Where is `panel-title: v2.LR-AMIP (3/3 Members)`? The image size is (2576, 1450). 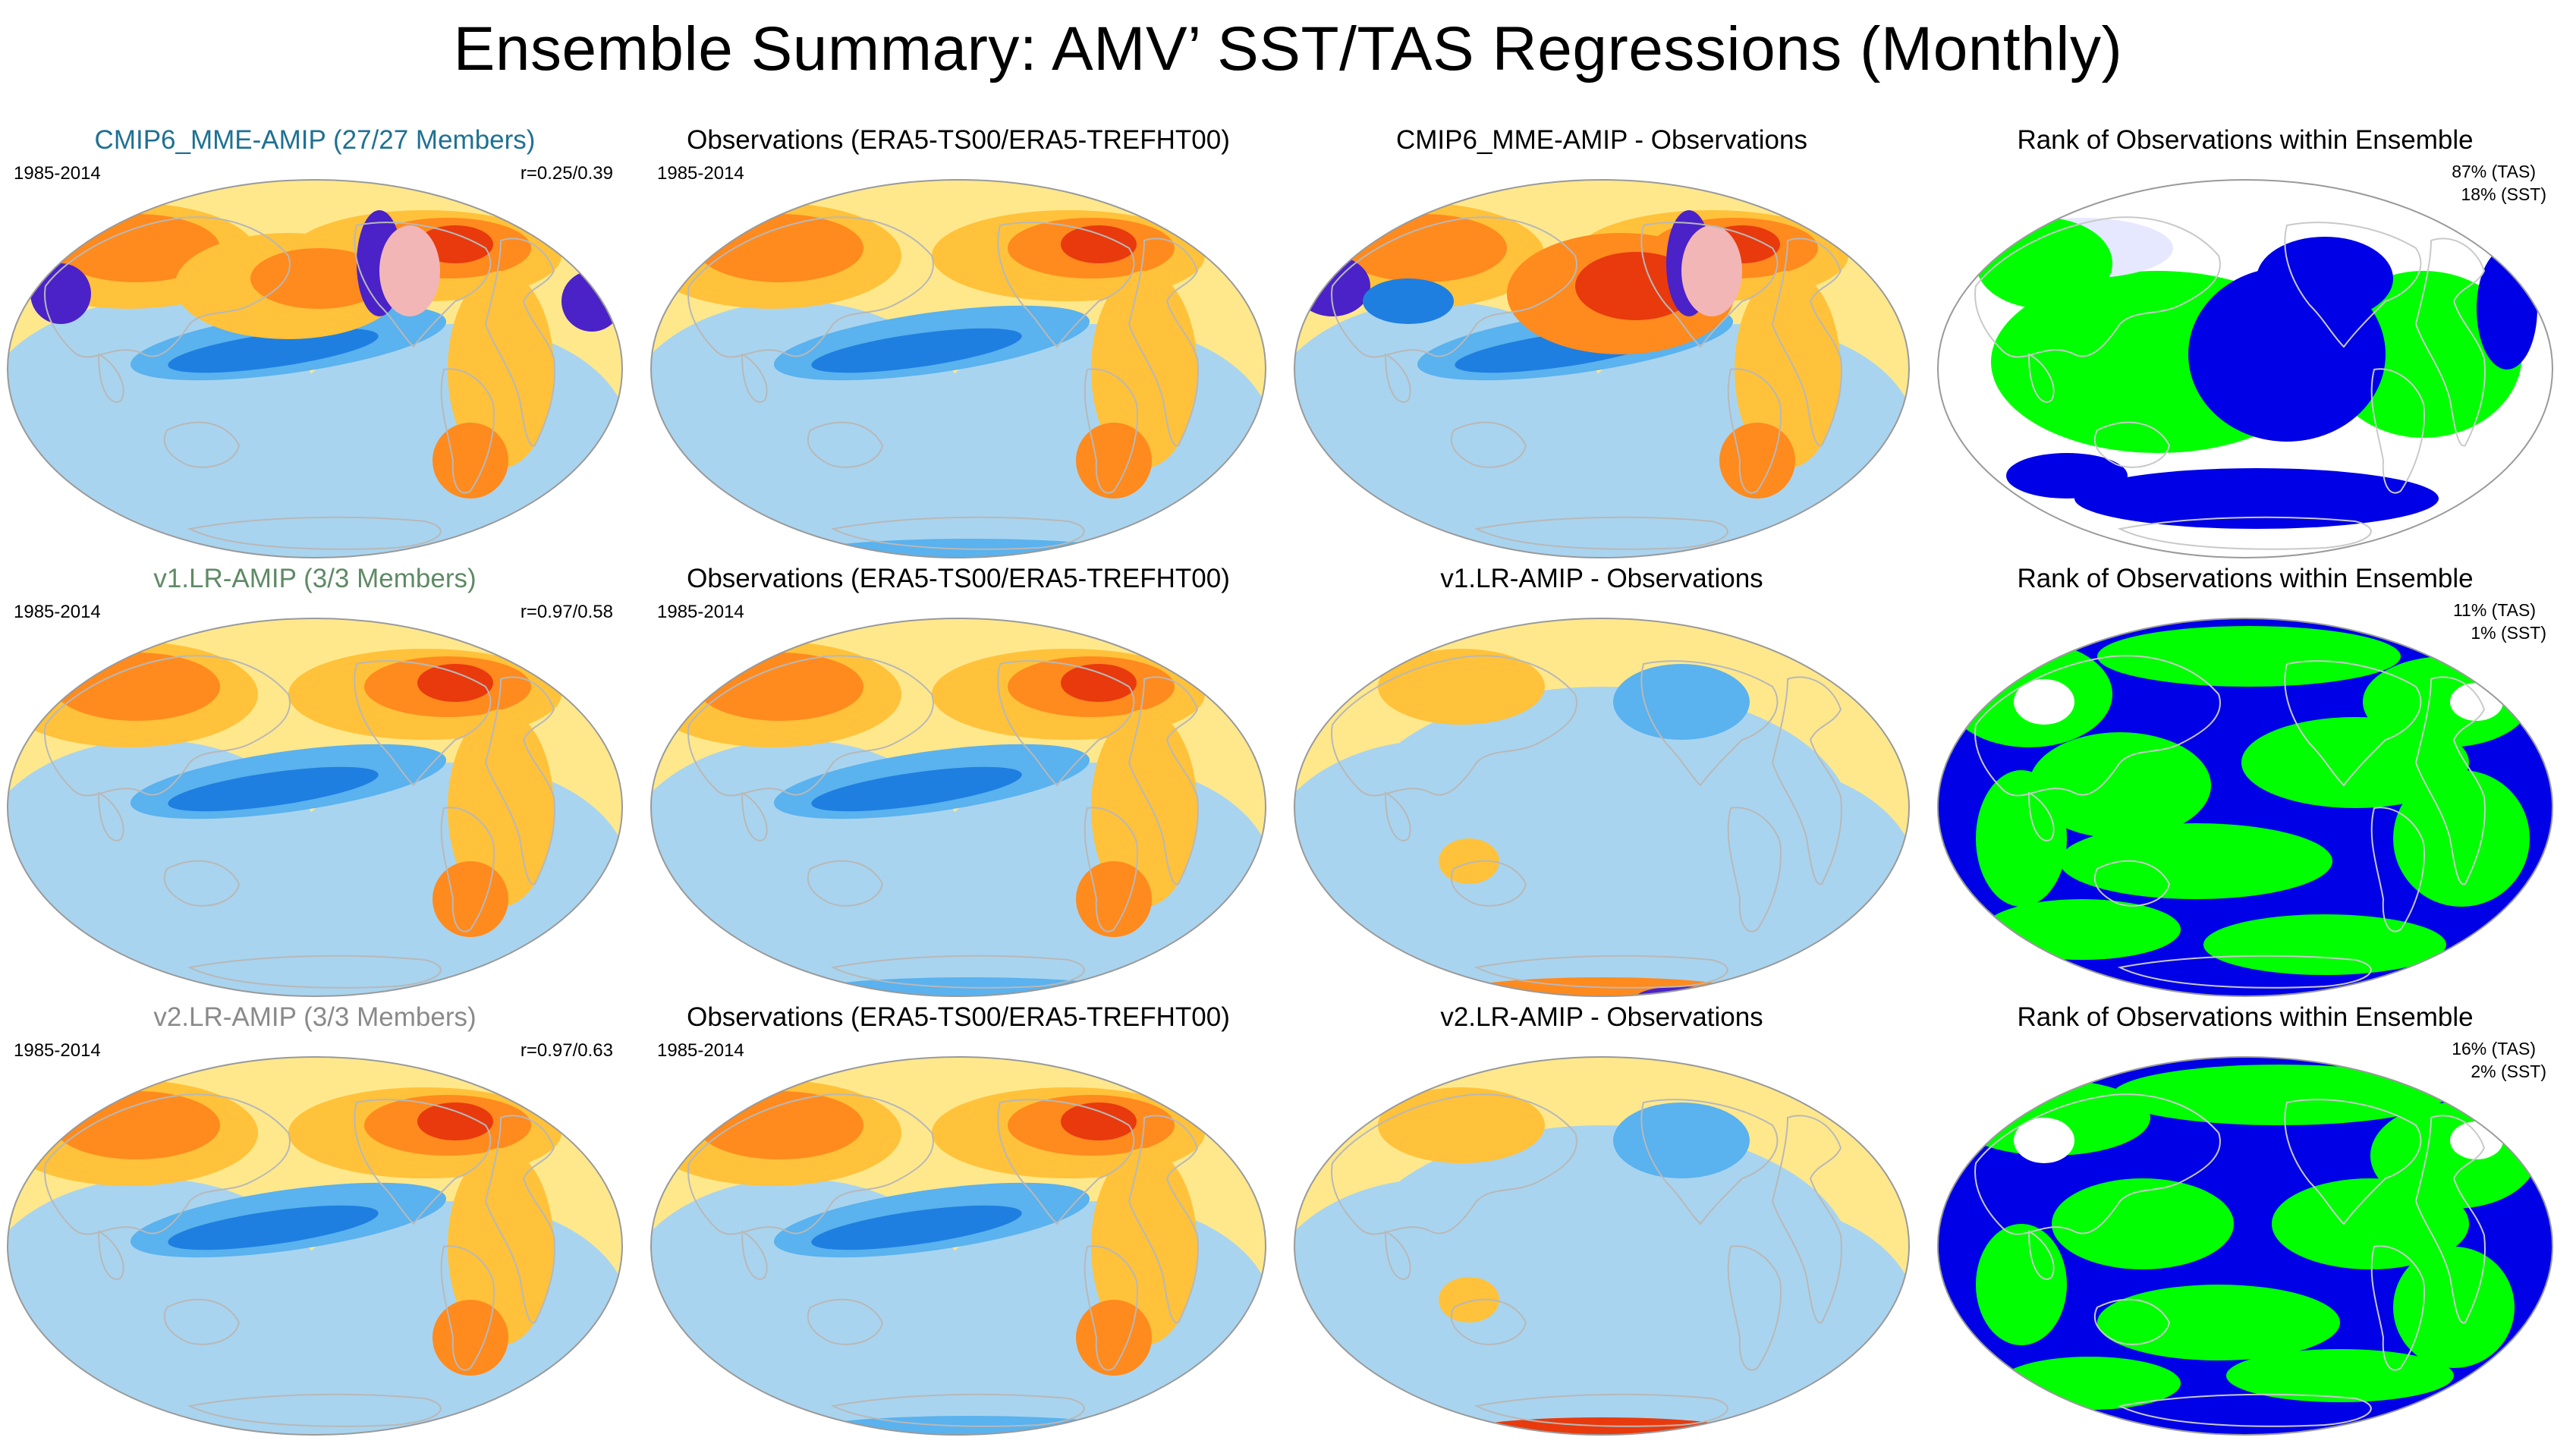
panel-title: v2.LR-AMIP (3/3 Members) is located at coordinates (315, 1017).